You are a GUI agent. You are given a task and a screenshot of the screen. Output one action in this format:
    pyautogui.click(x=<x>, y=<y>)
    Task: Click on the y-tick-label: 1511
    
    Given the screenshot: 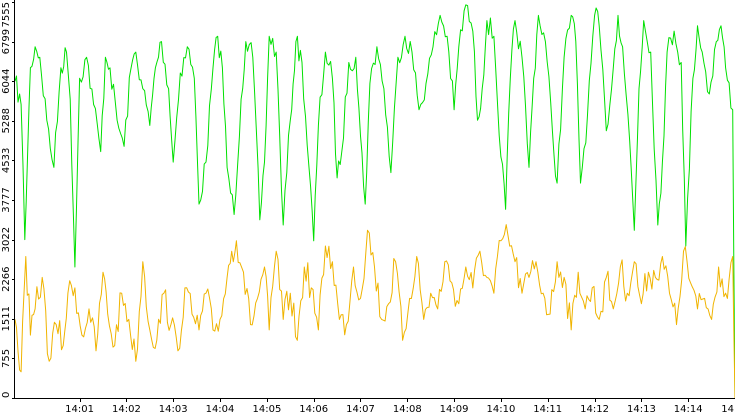 What is the action you would take?
    pyautogui.click(x=6, y=318)
    